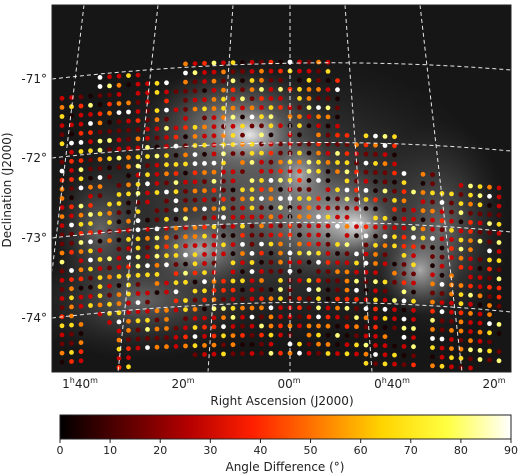 This screenshot has height=476, width=520. What do you see at coordinates (461, 450) in the screenshot?
I see `colorbar-tick-label: 80` at bounding box center [461, 450].